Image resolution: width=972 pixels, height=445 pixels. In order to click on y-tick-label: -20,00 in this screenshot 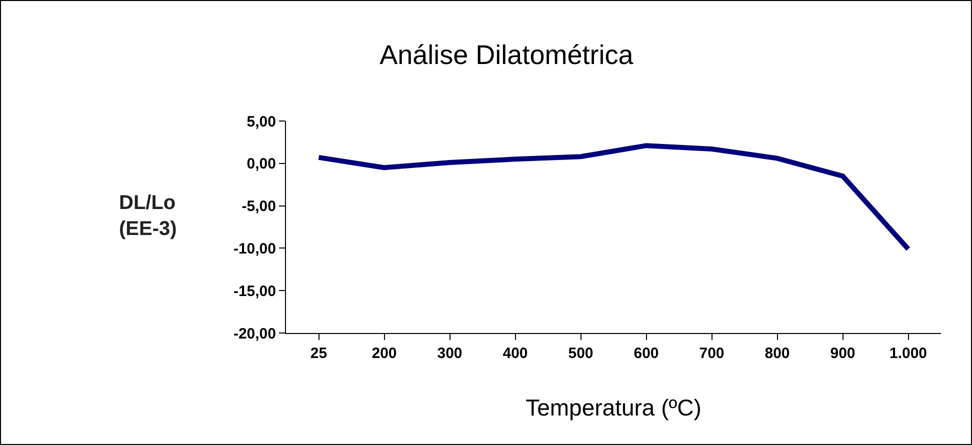, I will do `click(254, 333)`.